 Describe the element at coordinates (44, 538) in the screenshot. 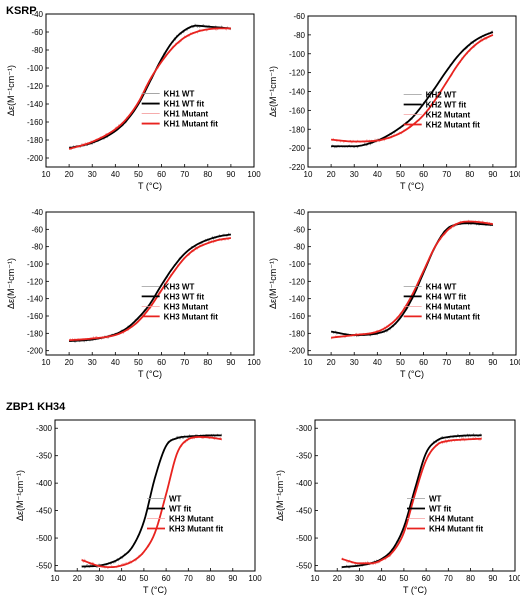

I see `y-tick-label: -500` at that location.